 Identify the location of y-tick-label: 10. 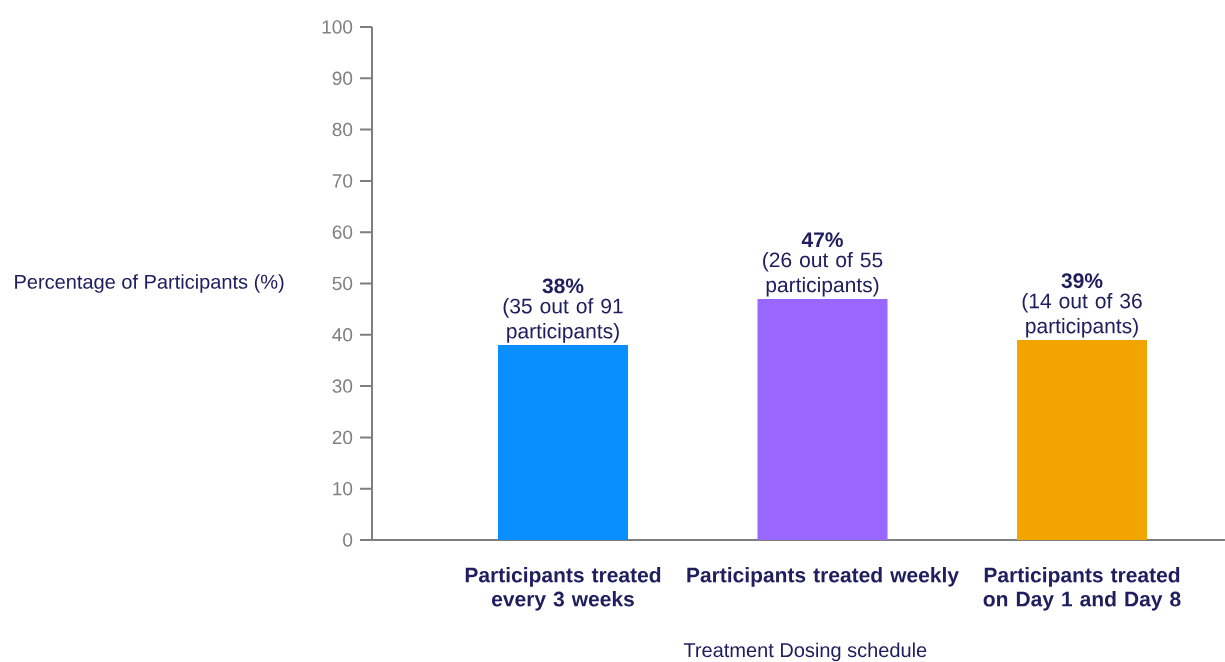
(343, 488).